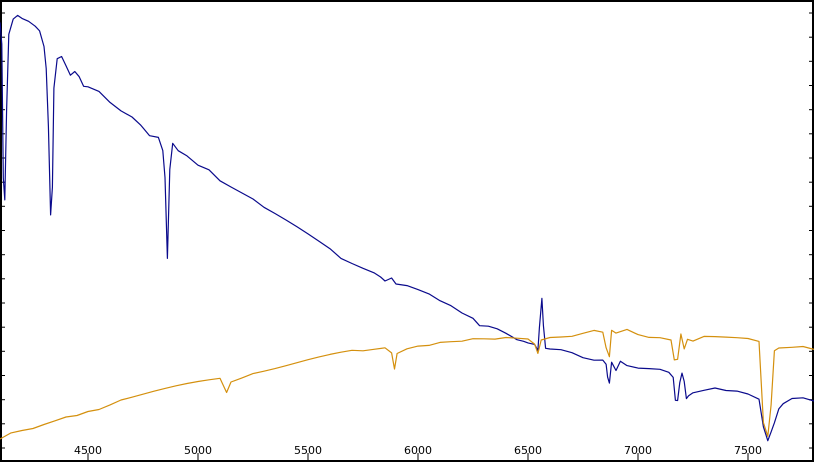  What do you see at coordinates (528, 450) in the screenshot?
I see `x-tick-label-6500: 6500` at bounding box center [528, 450].